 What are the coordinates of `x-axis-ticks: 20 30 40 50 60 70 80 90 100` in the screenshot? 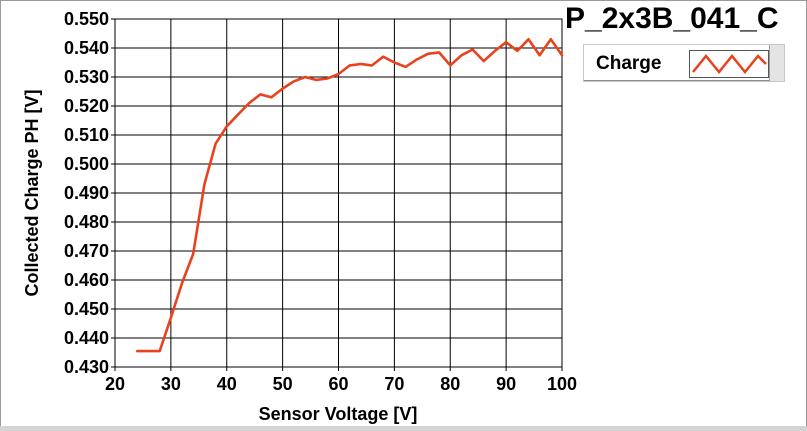 It's located at (341, 380).